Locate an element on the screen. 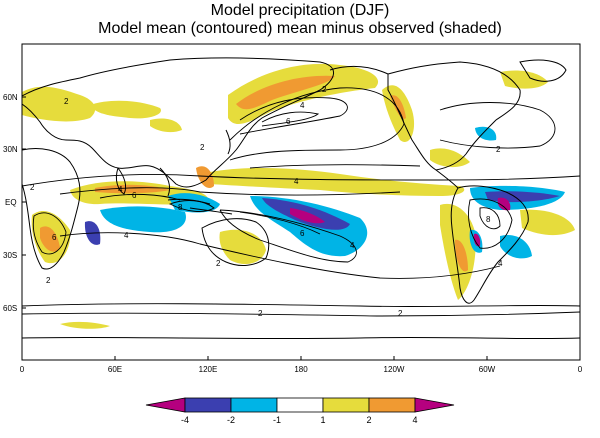 The image size is (600, 438). contour-6-south-america is located at coordinates (490, 218).